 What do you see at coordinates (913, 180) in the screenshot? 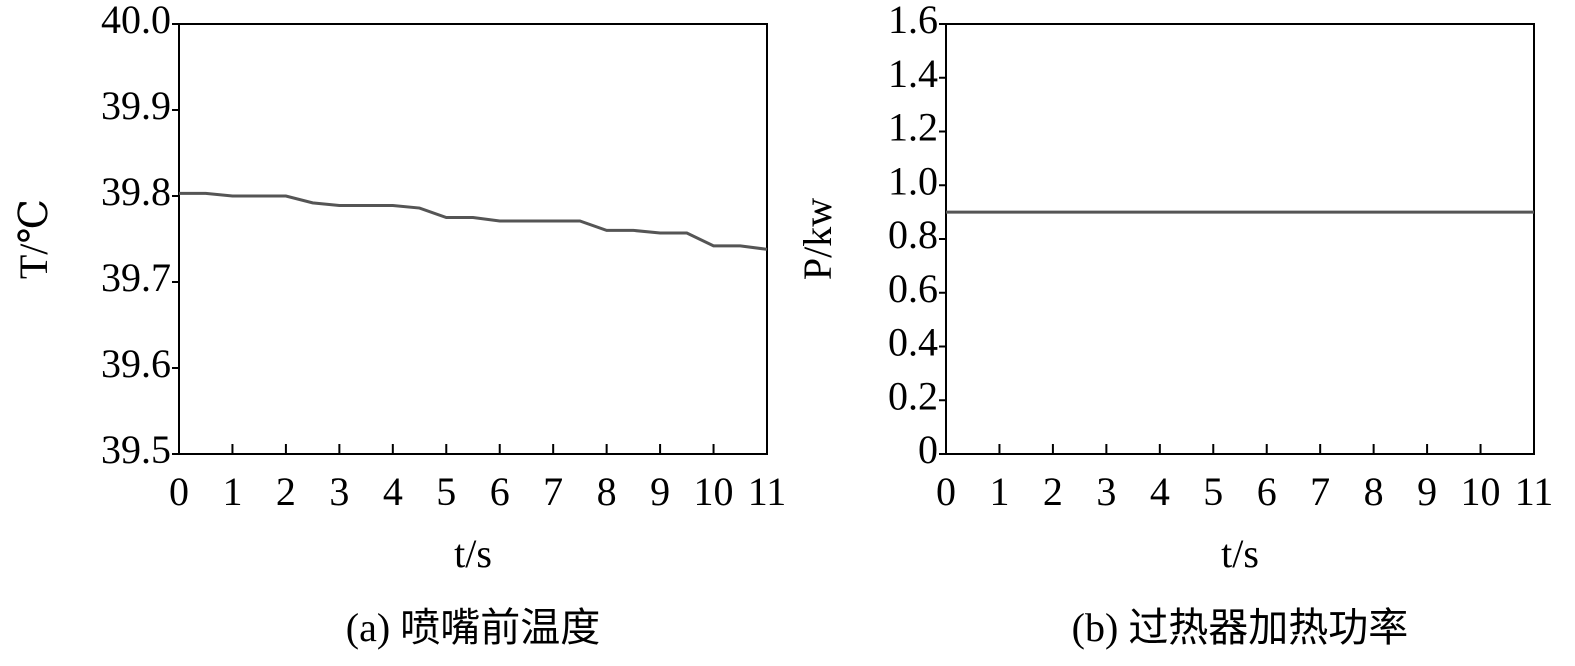
I see `y-tick-label: 1.0` at bounding box center [913, 180].